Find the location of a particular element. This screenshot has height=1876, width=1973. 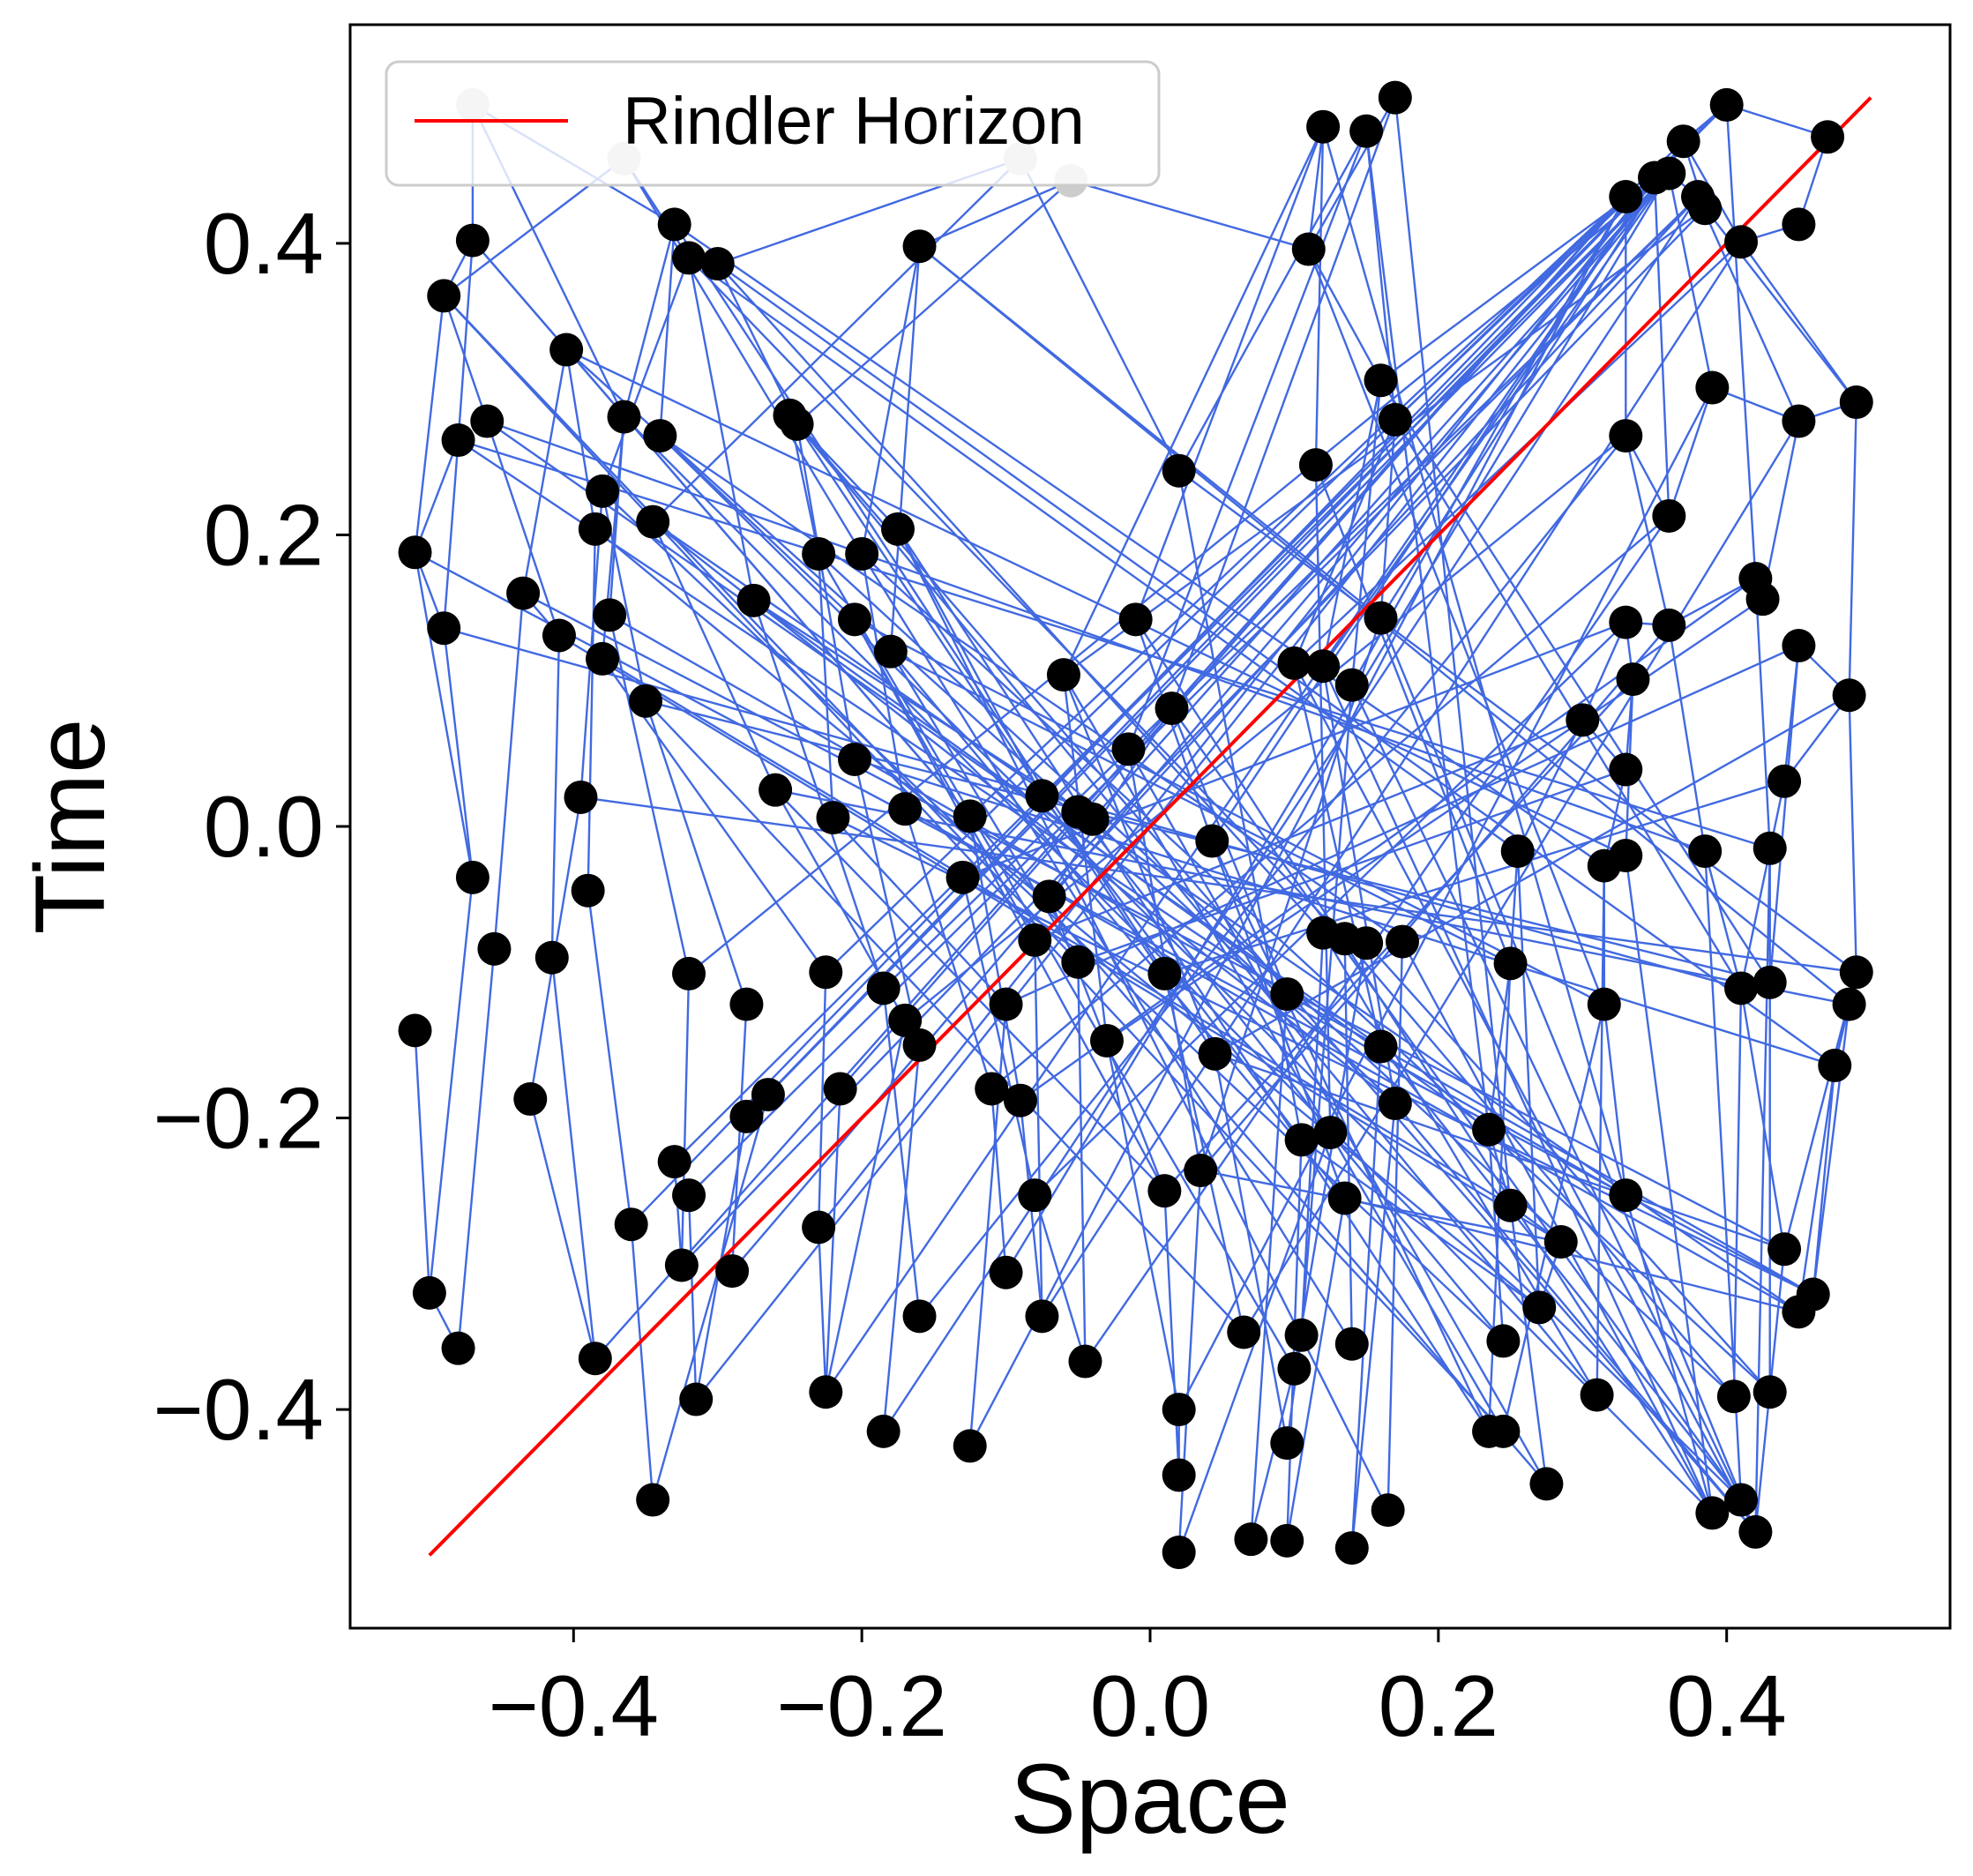

legend: Rindler Horizon is located at coordinates (773, 123).